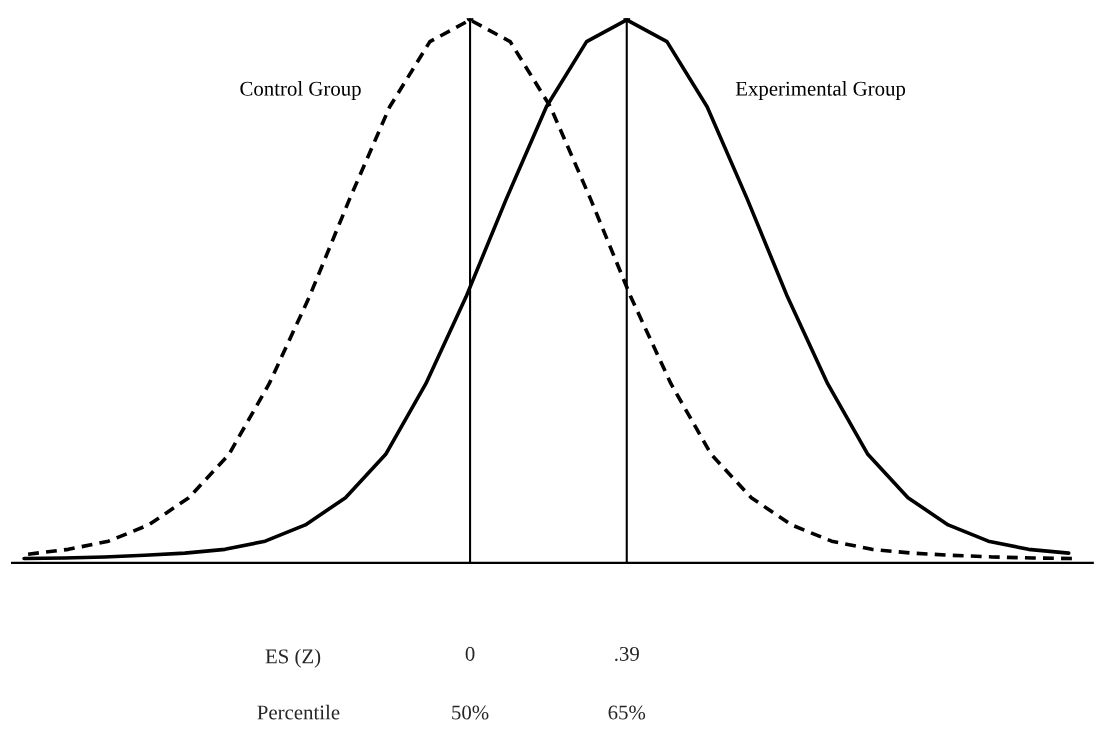 The width and height of the screenshot is (1095, 732). What do you see at coordinates (293, 658) in the screenshot?
I see `x-axis-title: ES (Z)` at bounding box center [293, 658].